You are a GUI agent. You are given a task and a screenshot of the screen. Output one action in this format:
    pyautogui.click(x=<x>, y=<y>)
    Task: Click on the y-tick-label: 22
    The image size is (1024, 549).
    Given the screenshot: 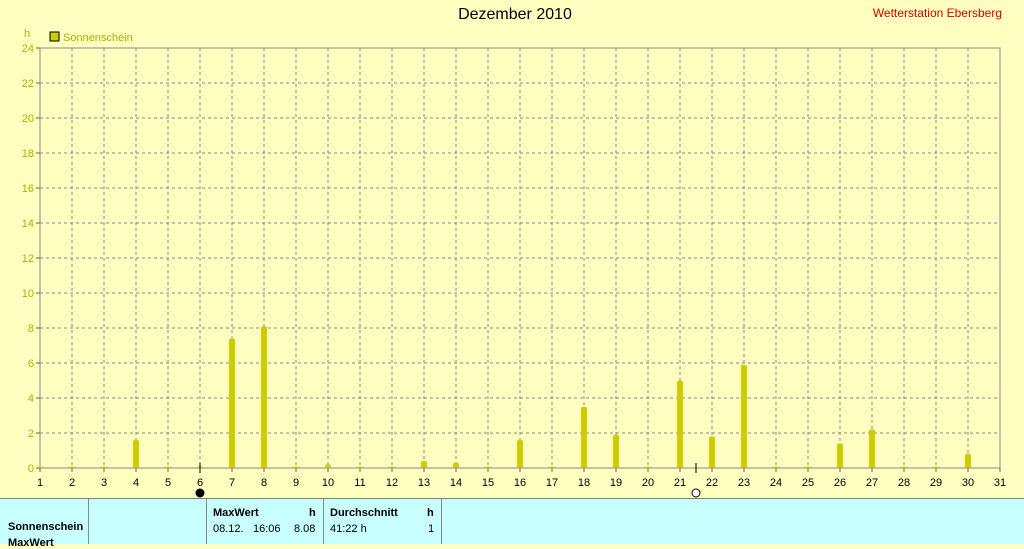 What is the action you would take?
    pyautogui.click(x=28, y=84)
    